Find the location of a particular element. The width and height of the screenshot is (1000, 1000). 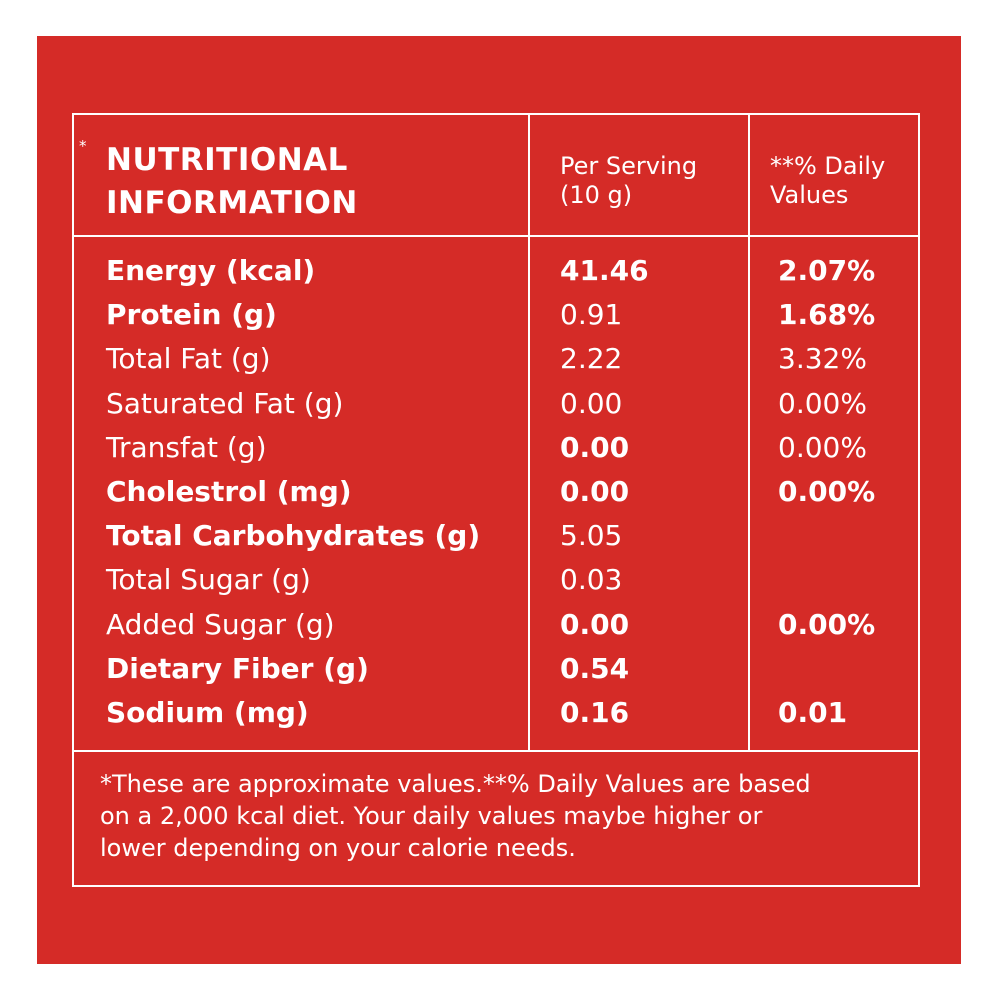

daily-value: 3.32% is located at coordinates (822, 359).